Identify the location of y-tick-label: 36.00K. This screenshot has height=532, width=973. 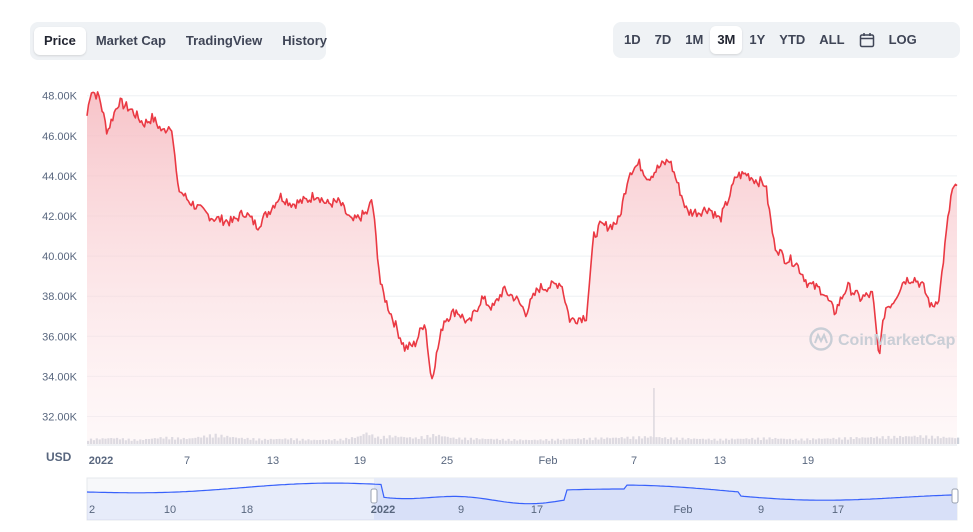
(60, 337).